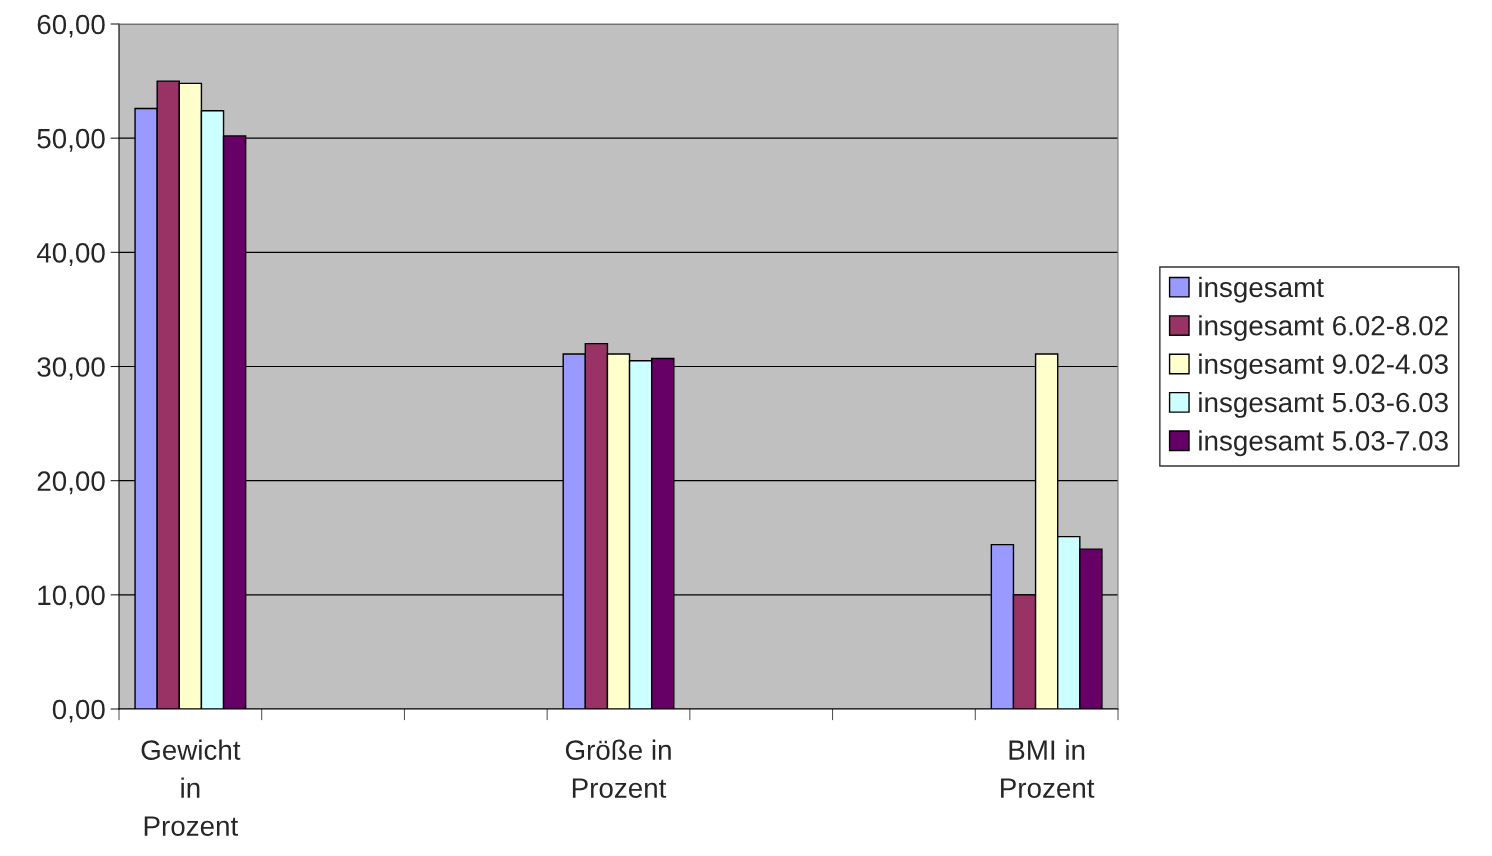 This screenshot has width=1492, height=856. What do you see at coordinates (1323, 366) in the screenshot?
I see `legend-label: insgesamt 9.02-4.03` at bounding box center [1323, 366].